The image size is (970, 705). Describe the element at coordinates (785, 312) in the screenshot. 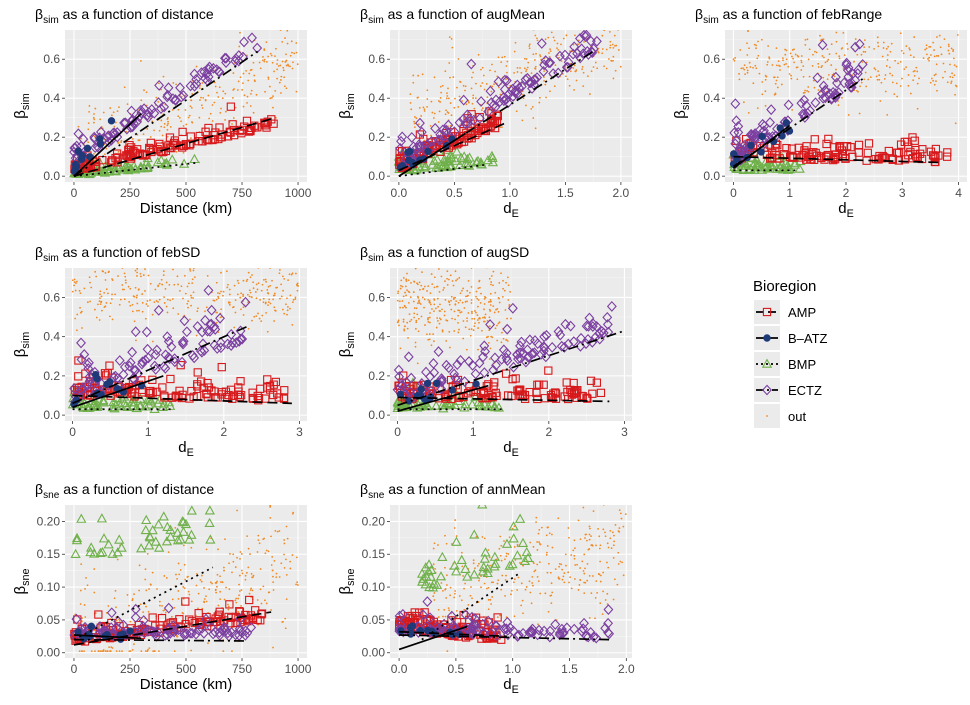

I see `legend-item-amp: AMP` at that location.